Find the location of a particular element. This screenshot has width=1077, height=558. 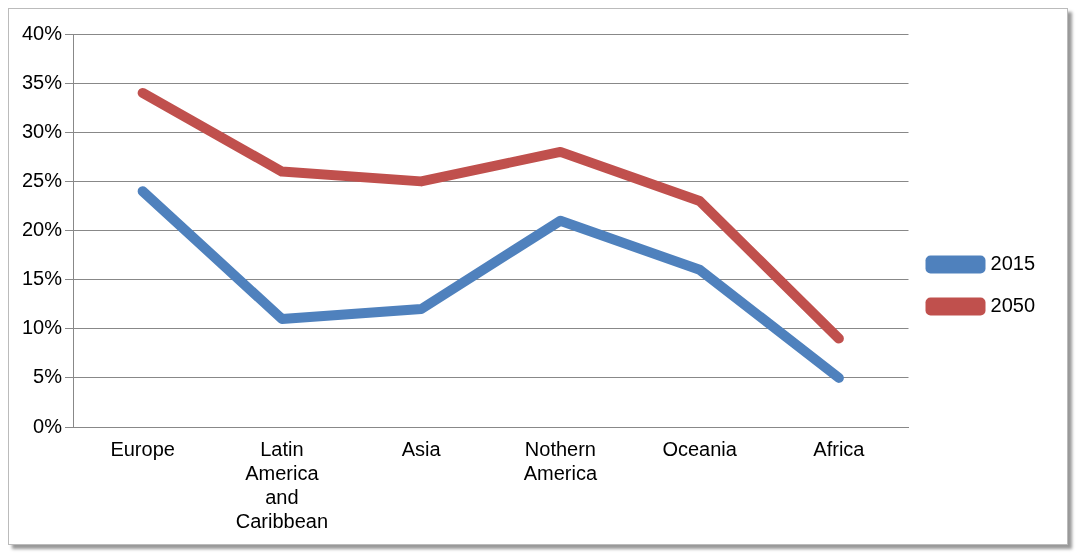

y-tick-label: 0% is located at coordinates (48, 425).